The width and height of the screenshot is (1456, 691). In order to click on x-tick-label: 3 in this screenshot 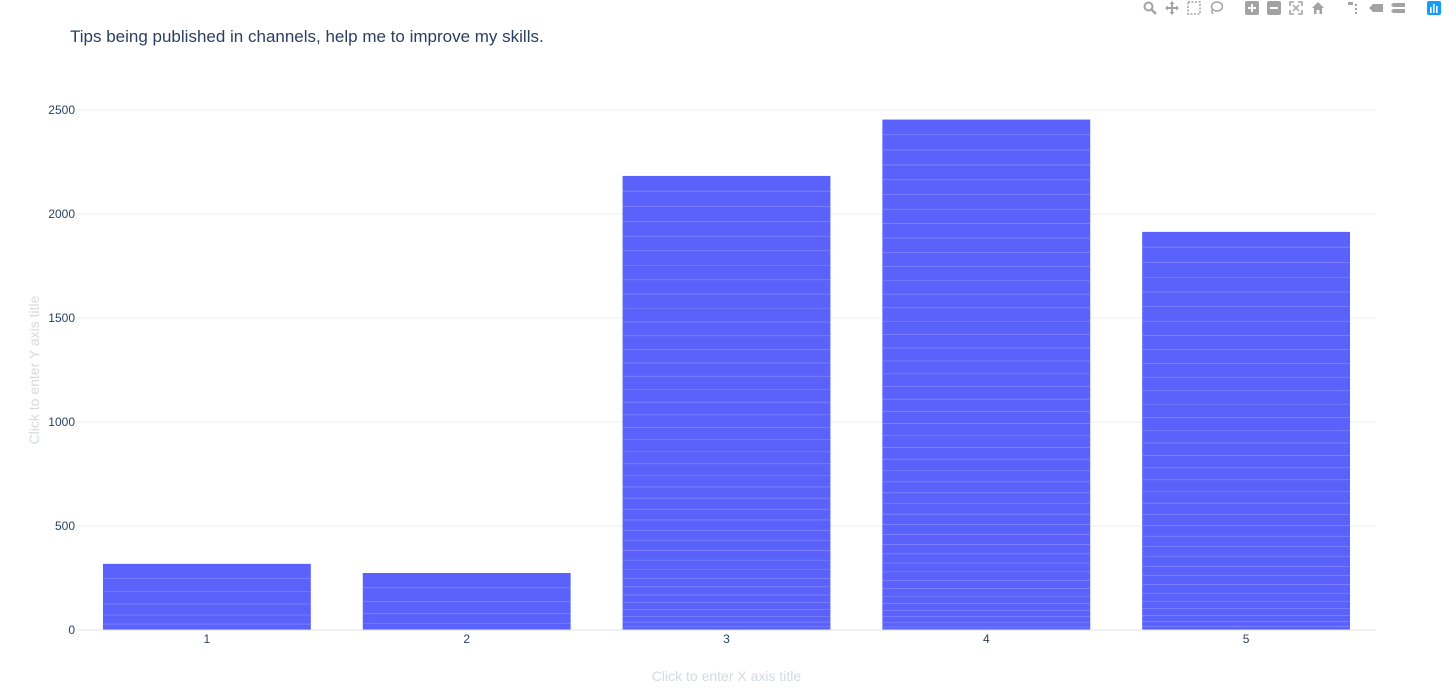, I will do `click(726, 639)`.